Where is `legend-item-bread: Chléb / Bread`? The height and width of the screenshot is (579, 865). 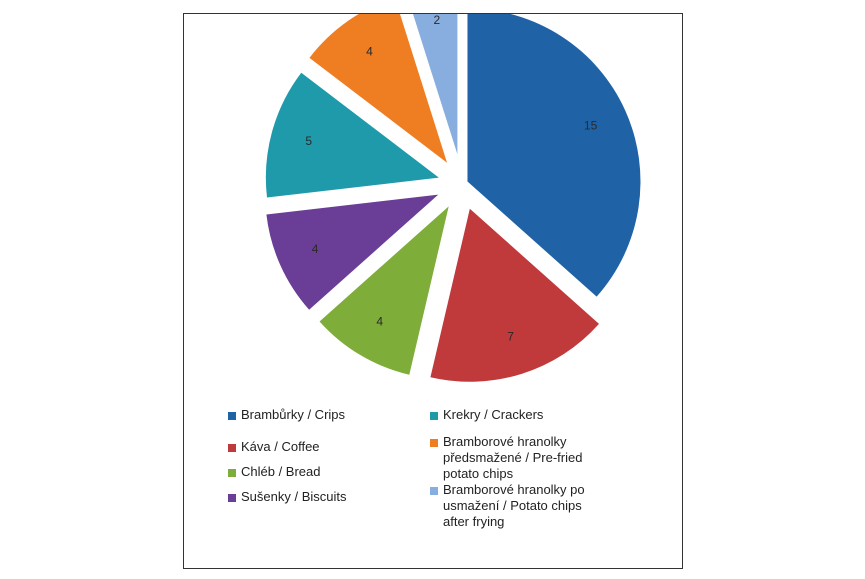
legend-item-bread: Chléb / Bread is located at coordinates (323, 472).